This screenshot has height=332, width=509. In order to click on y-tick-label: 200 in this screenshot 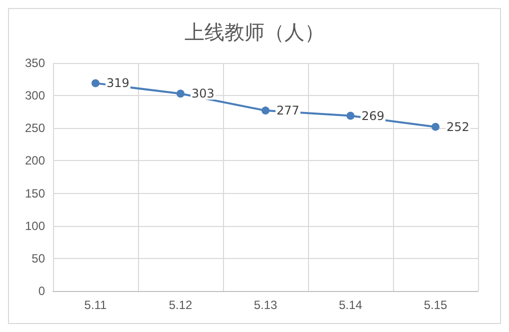, I will do `click(35, 161)`.